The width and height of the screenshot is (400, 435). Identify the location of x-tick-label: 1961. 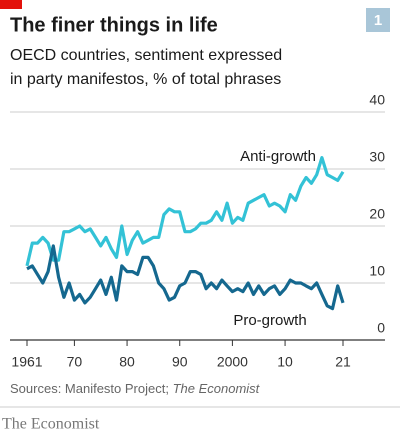
(26, 362).